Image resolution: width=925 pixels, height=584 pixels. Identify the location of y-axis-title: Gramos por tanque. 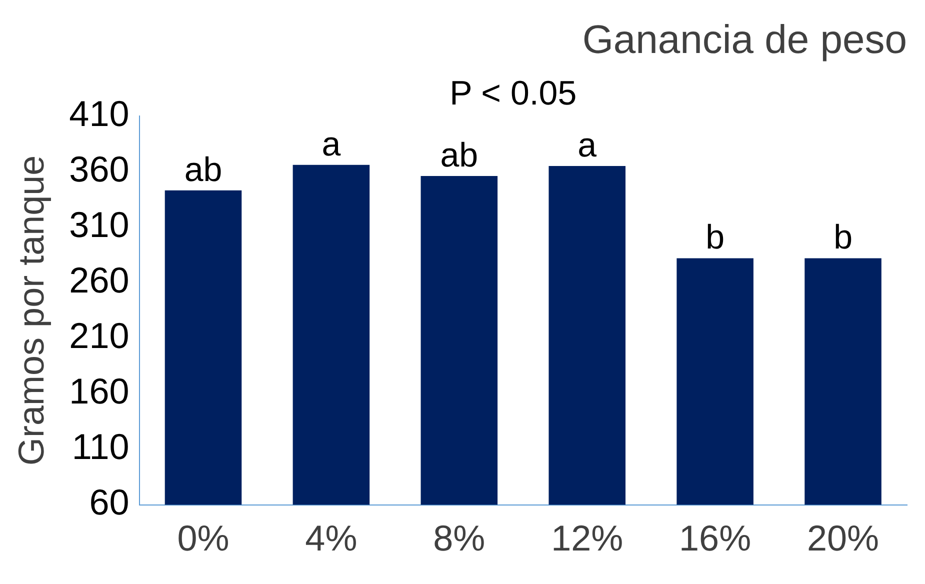
(31, 310).